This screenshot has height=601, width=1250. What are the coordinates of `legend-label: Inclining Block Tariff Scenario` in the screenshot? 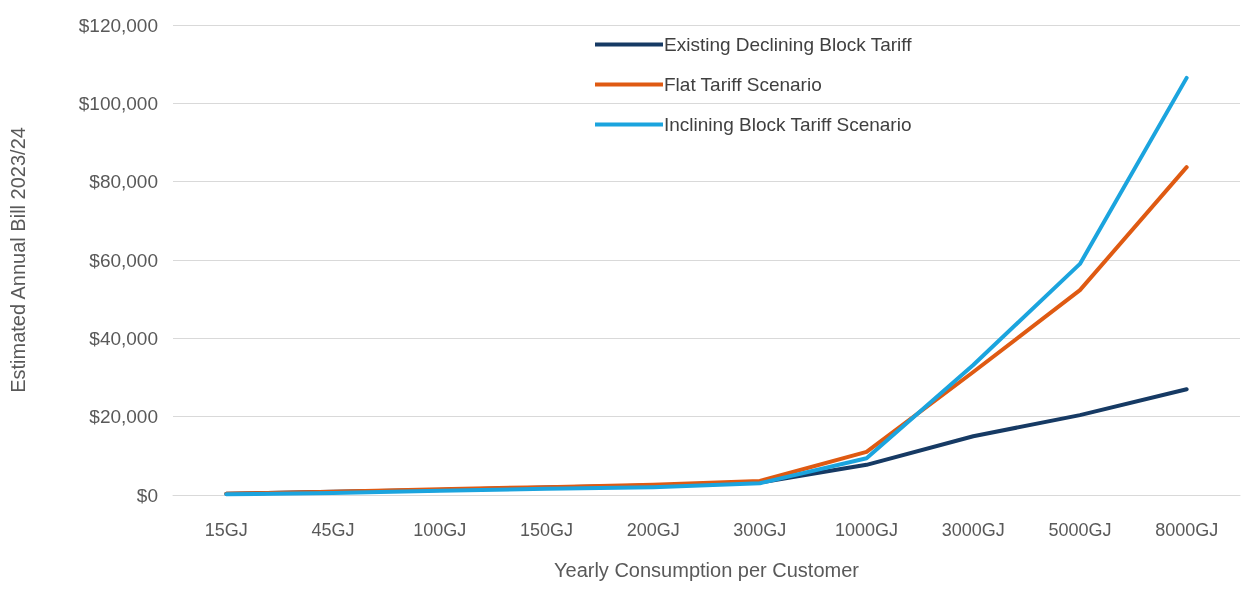 It's located at (788, 124).